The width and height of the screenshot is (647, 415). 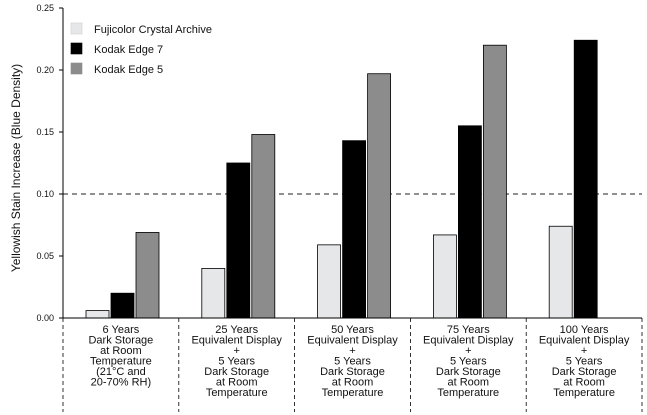 What do you see at coordinates (16, 168) in the screenshot?
I see `y-axis-title: Yellowish Stain Increase (Blue Density)` at bounding box center [16, 168].